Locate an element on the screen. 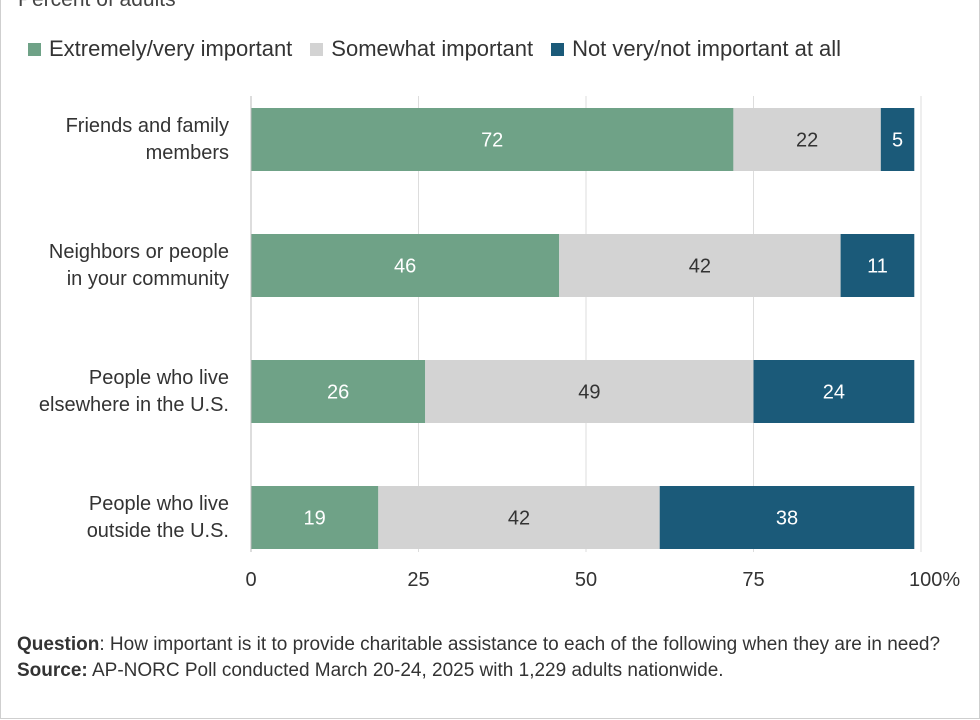 The width and height of the screenshot is (980, 720). chart-subtitle: Percent of adults is located at coordinates (97, 6).